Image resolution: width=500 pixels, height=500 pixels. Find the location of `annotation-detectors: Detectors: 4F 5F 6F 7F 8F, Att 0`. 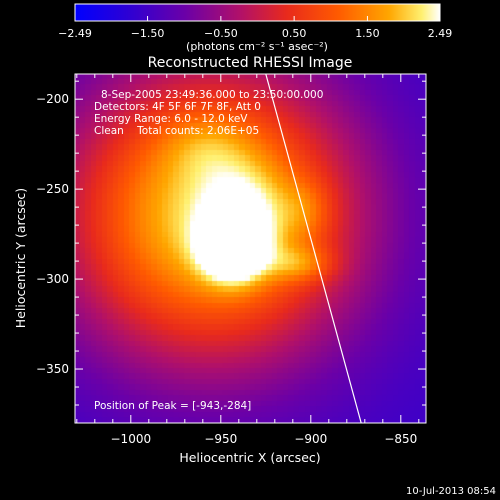

annotation-detectors: Detectors: 4F 5F 6F 7F 8F, Att 0 is located at coordinates (177, 107).